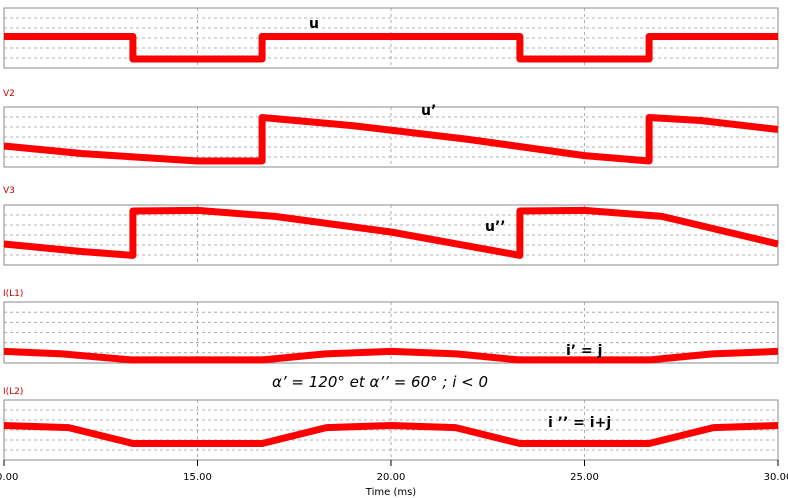  I want to click on trace-annotation: i ’’ = i+j, so click(579, 423).